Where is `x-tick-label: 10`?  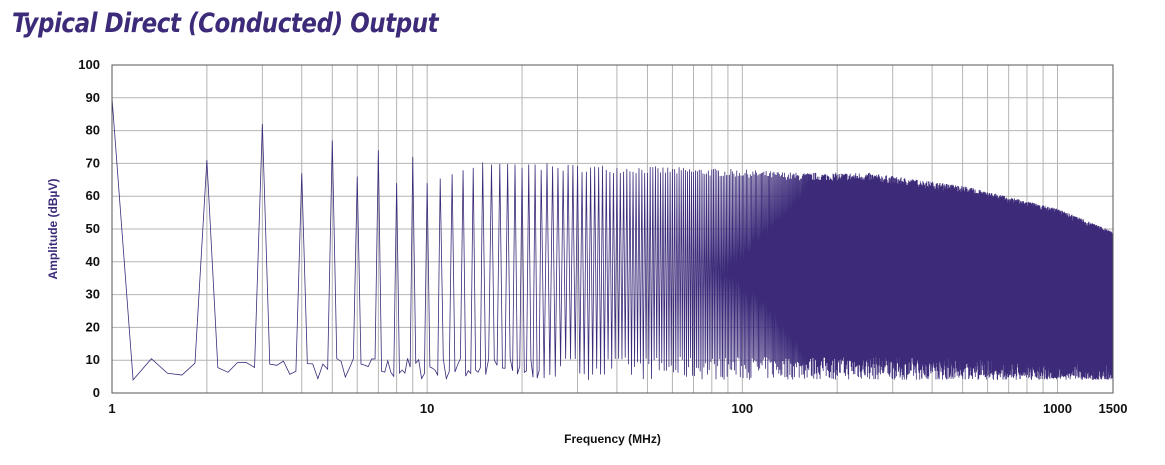 x-tick-label: 10 is located at coordinates (427, 408).